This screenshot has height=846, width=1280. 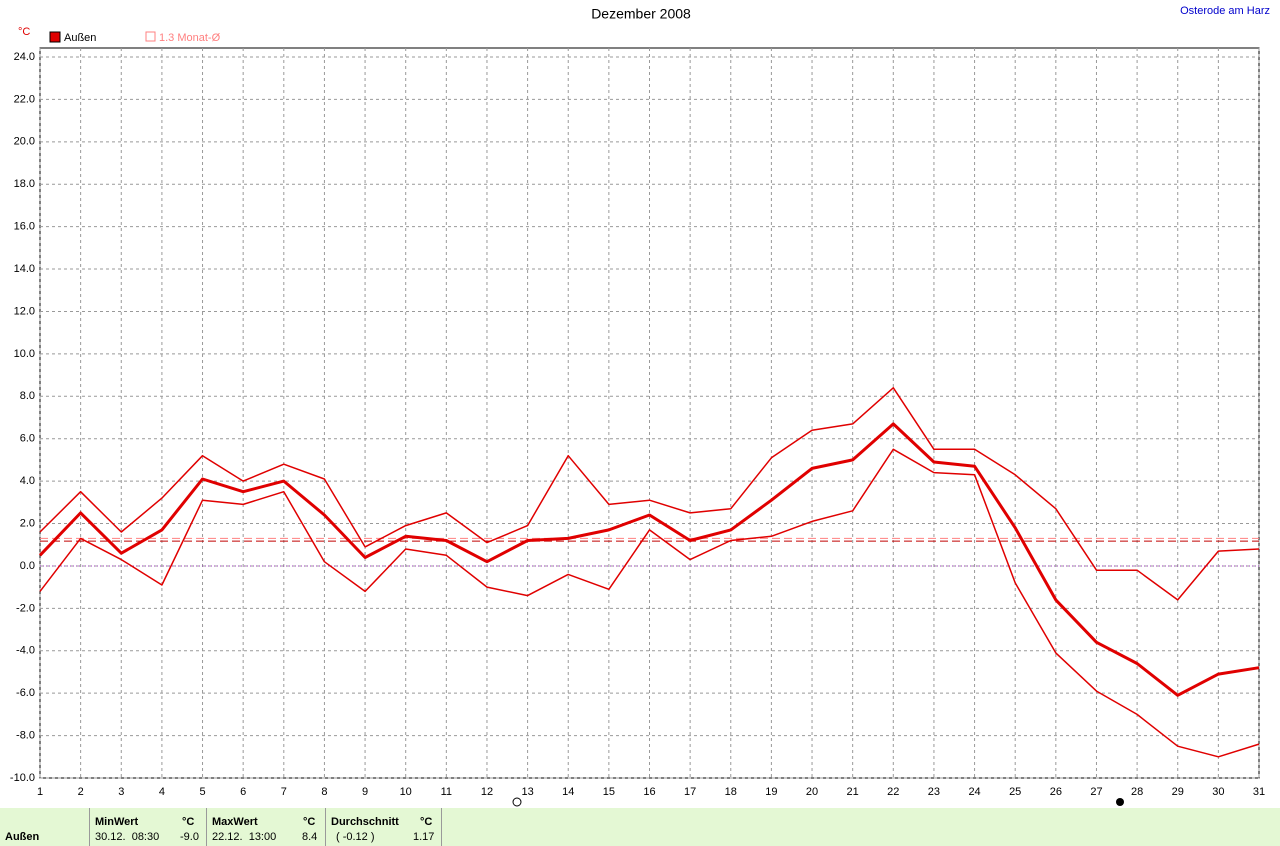 I want to click on y-tick-label: 6.0, so click(x=27, y=439).